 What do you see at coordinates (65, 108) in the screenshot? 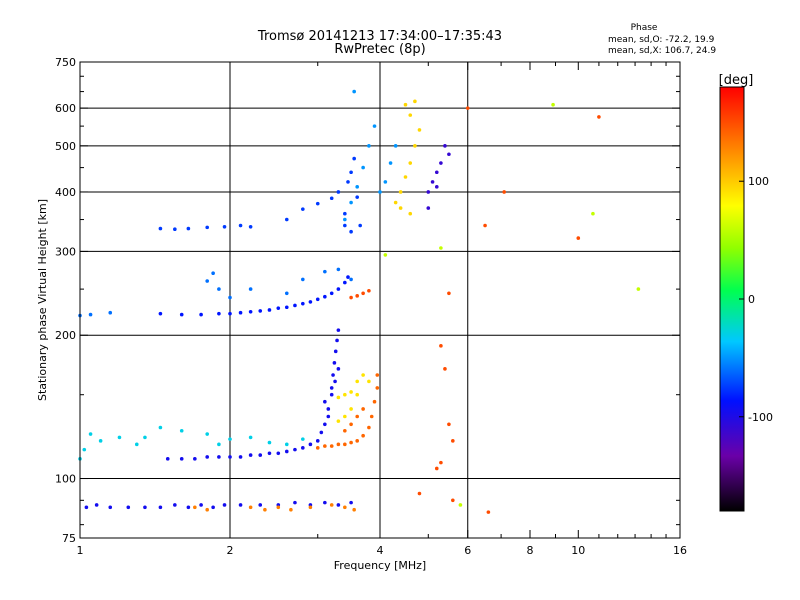
I see `y-tick-label: 600` at bounding box center [65, 108].